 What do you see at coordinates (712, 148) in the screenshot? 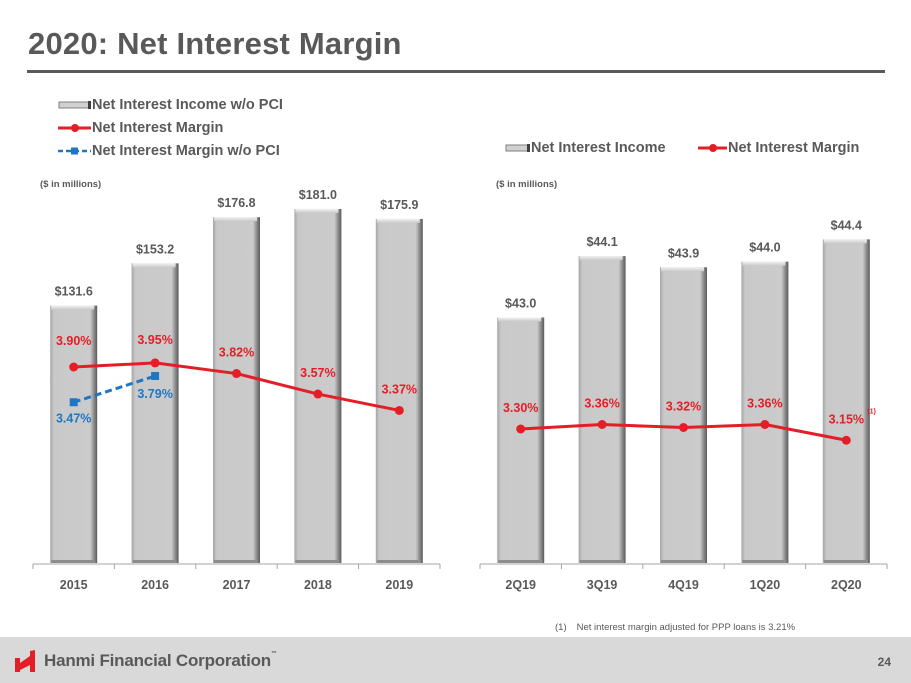
I see `red-line-marker-icon` at bounding box center [712, 148].